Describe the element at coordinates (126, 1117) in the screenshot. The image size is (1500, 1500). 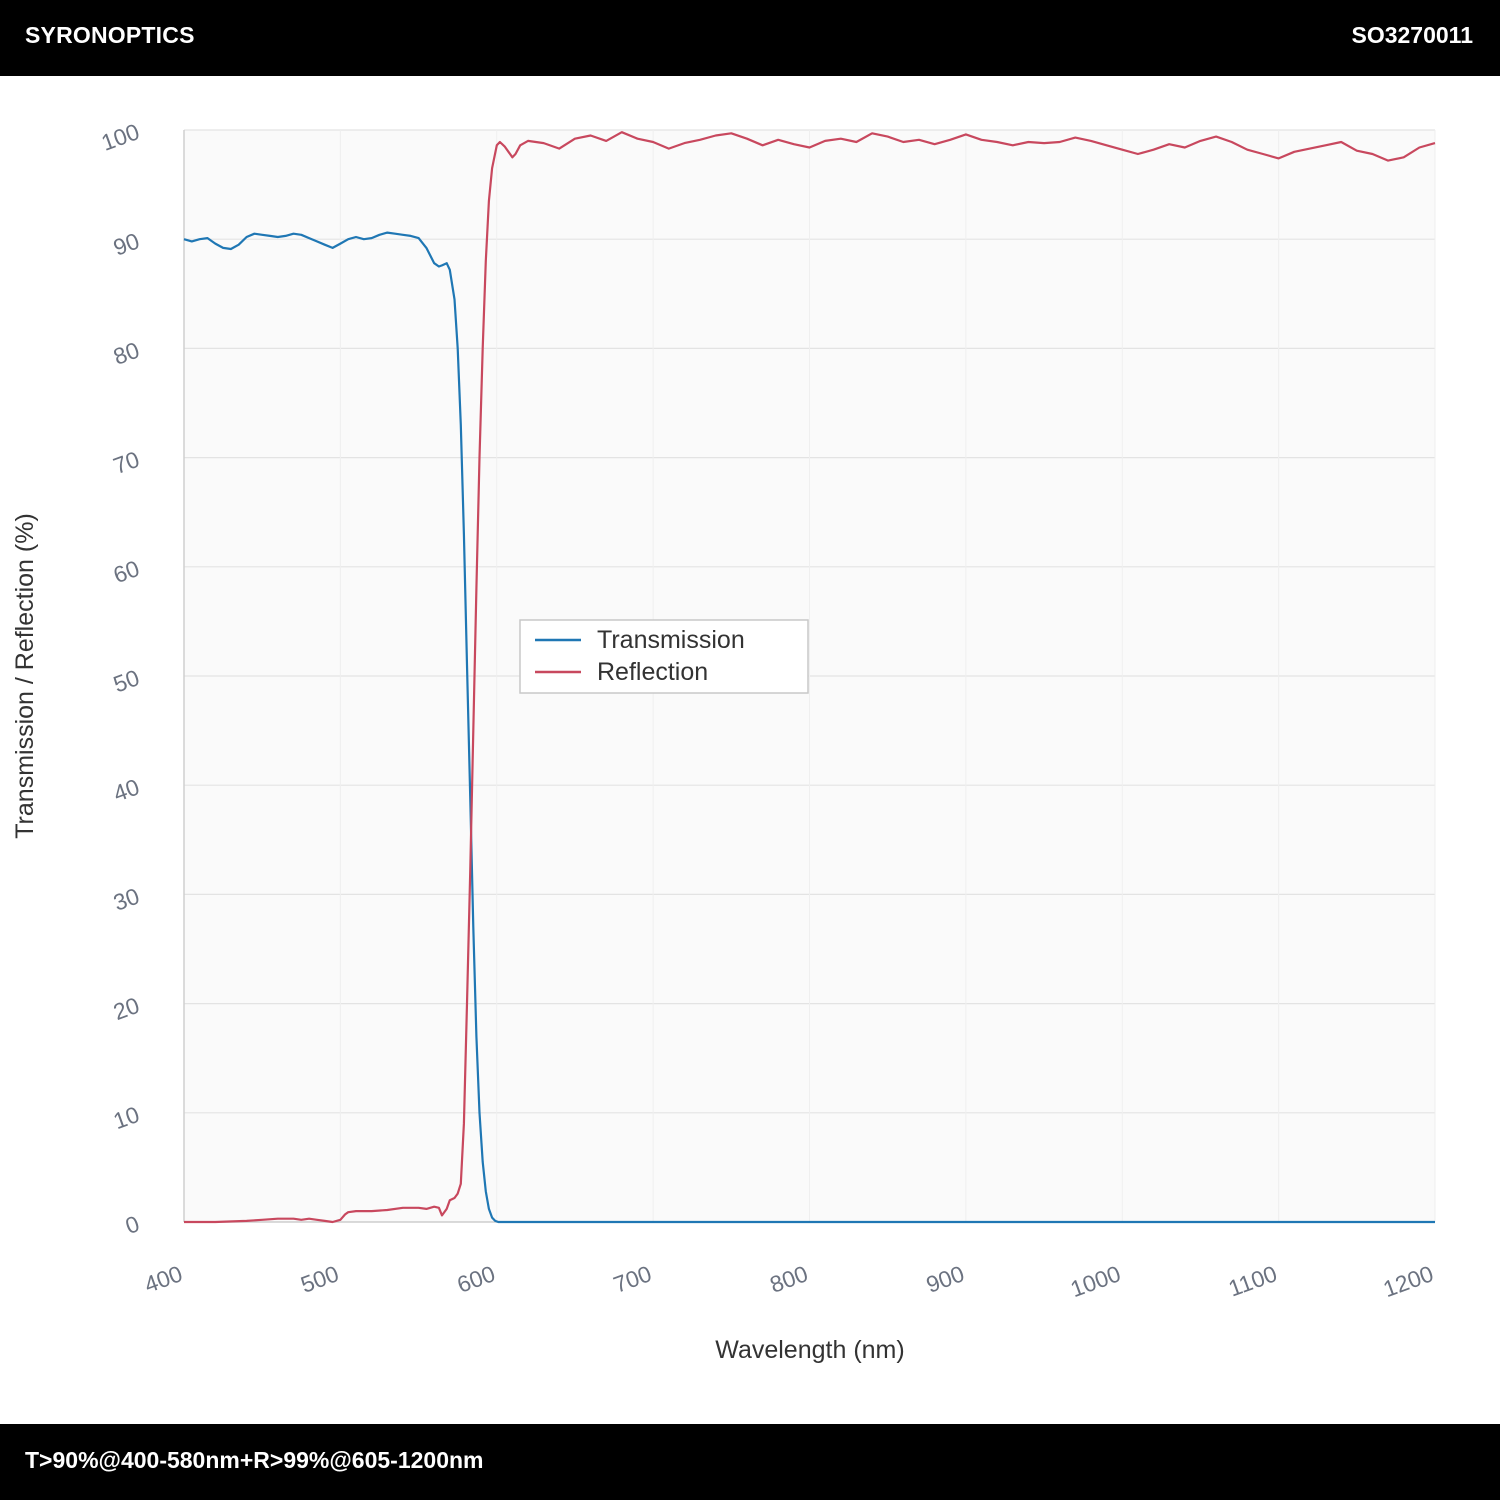
I see `y-tick-label: 10` at that location.